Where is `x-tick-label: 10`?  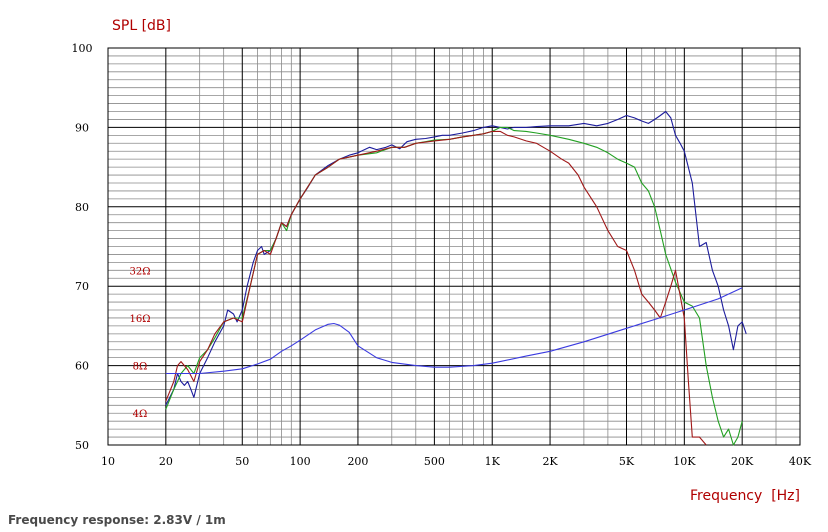 x-tick-label: 10 is located at coordinates (108, 461).